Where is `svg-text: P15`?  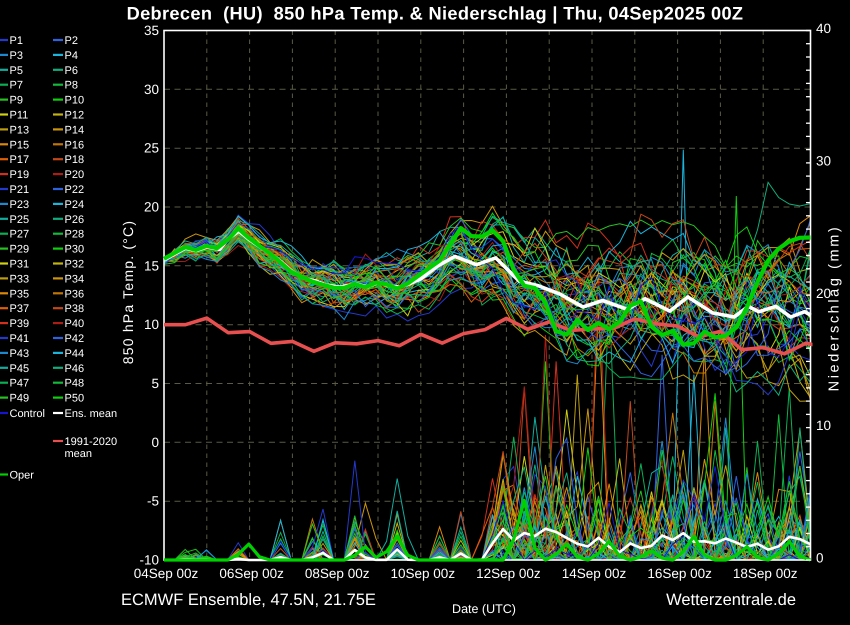
svg-text: P15 is located at coordinates (20, 145).